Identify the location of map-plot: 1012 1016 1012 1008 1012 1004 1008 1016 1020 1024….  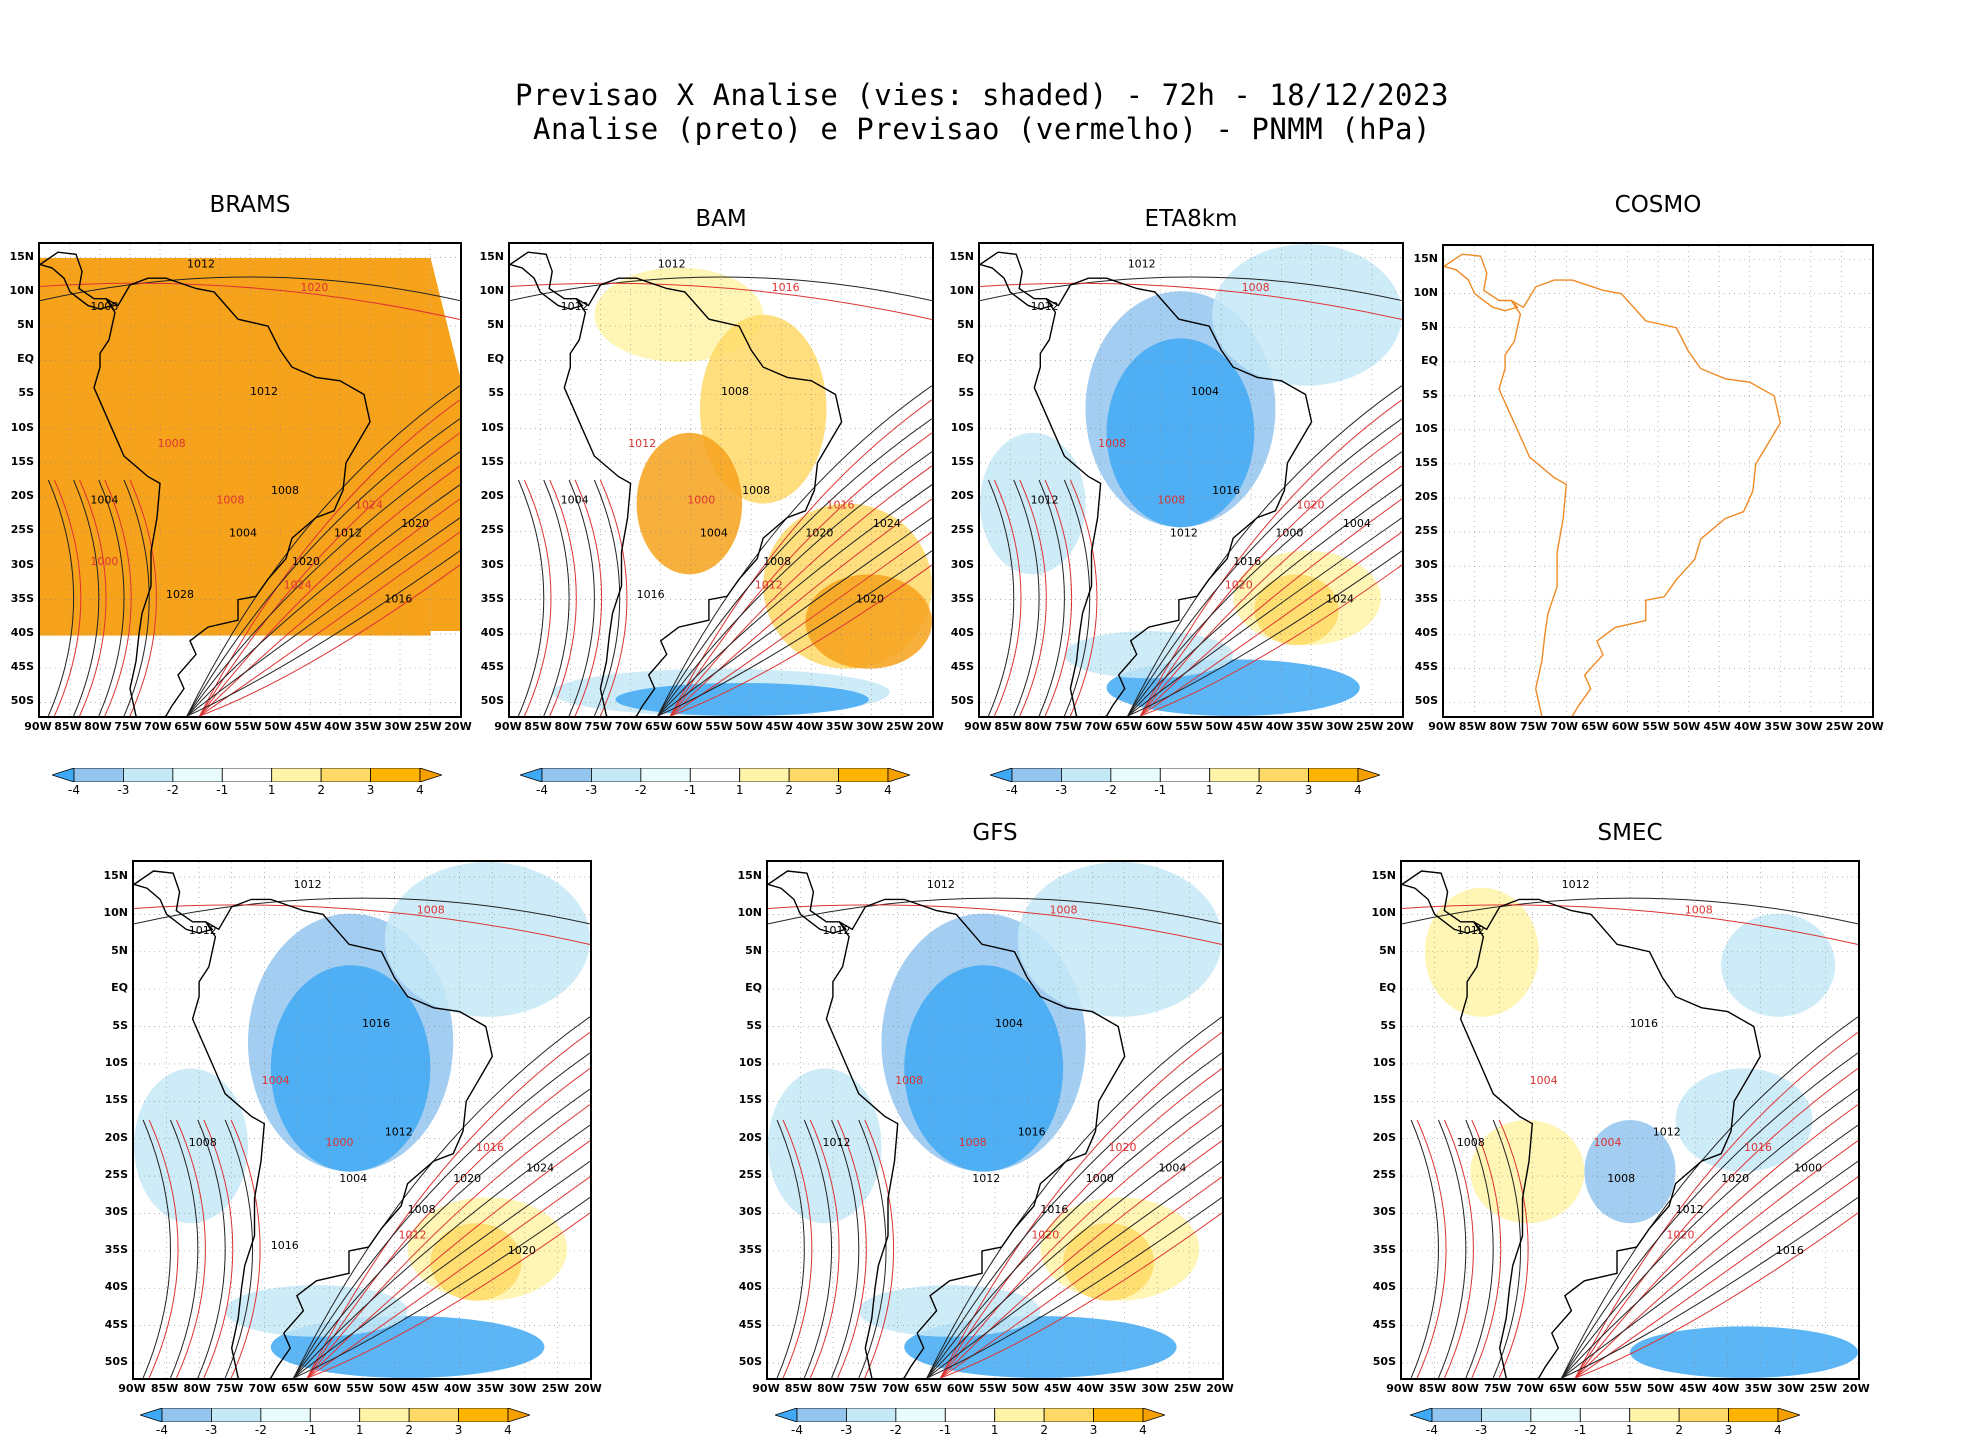
(721, 480).